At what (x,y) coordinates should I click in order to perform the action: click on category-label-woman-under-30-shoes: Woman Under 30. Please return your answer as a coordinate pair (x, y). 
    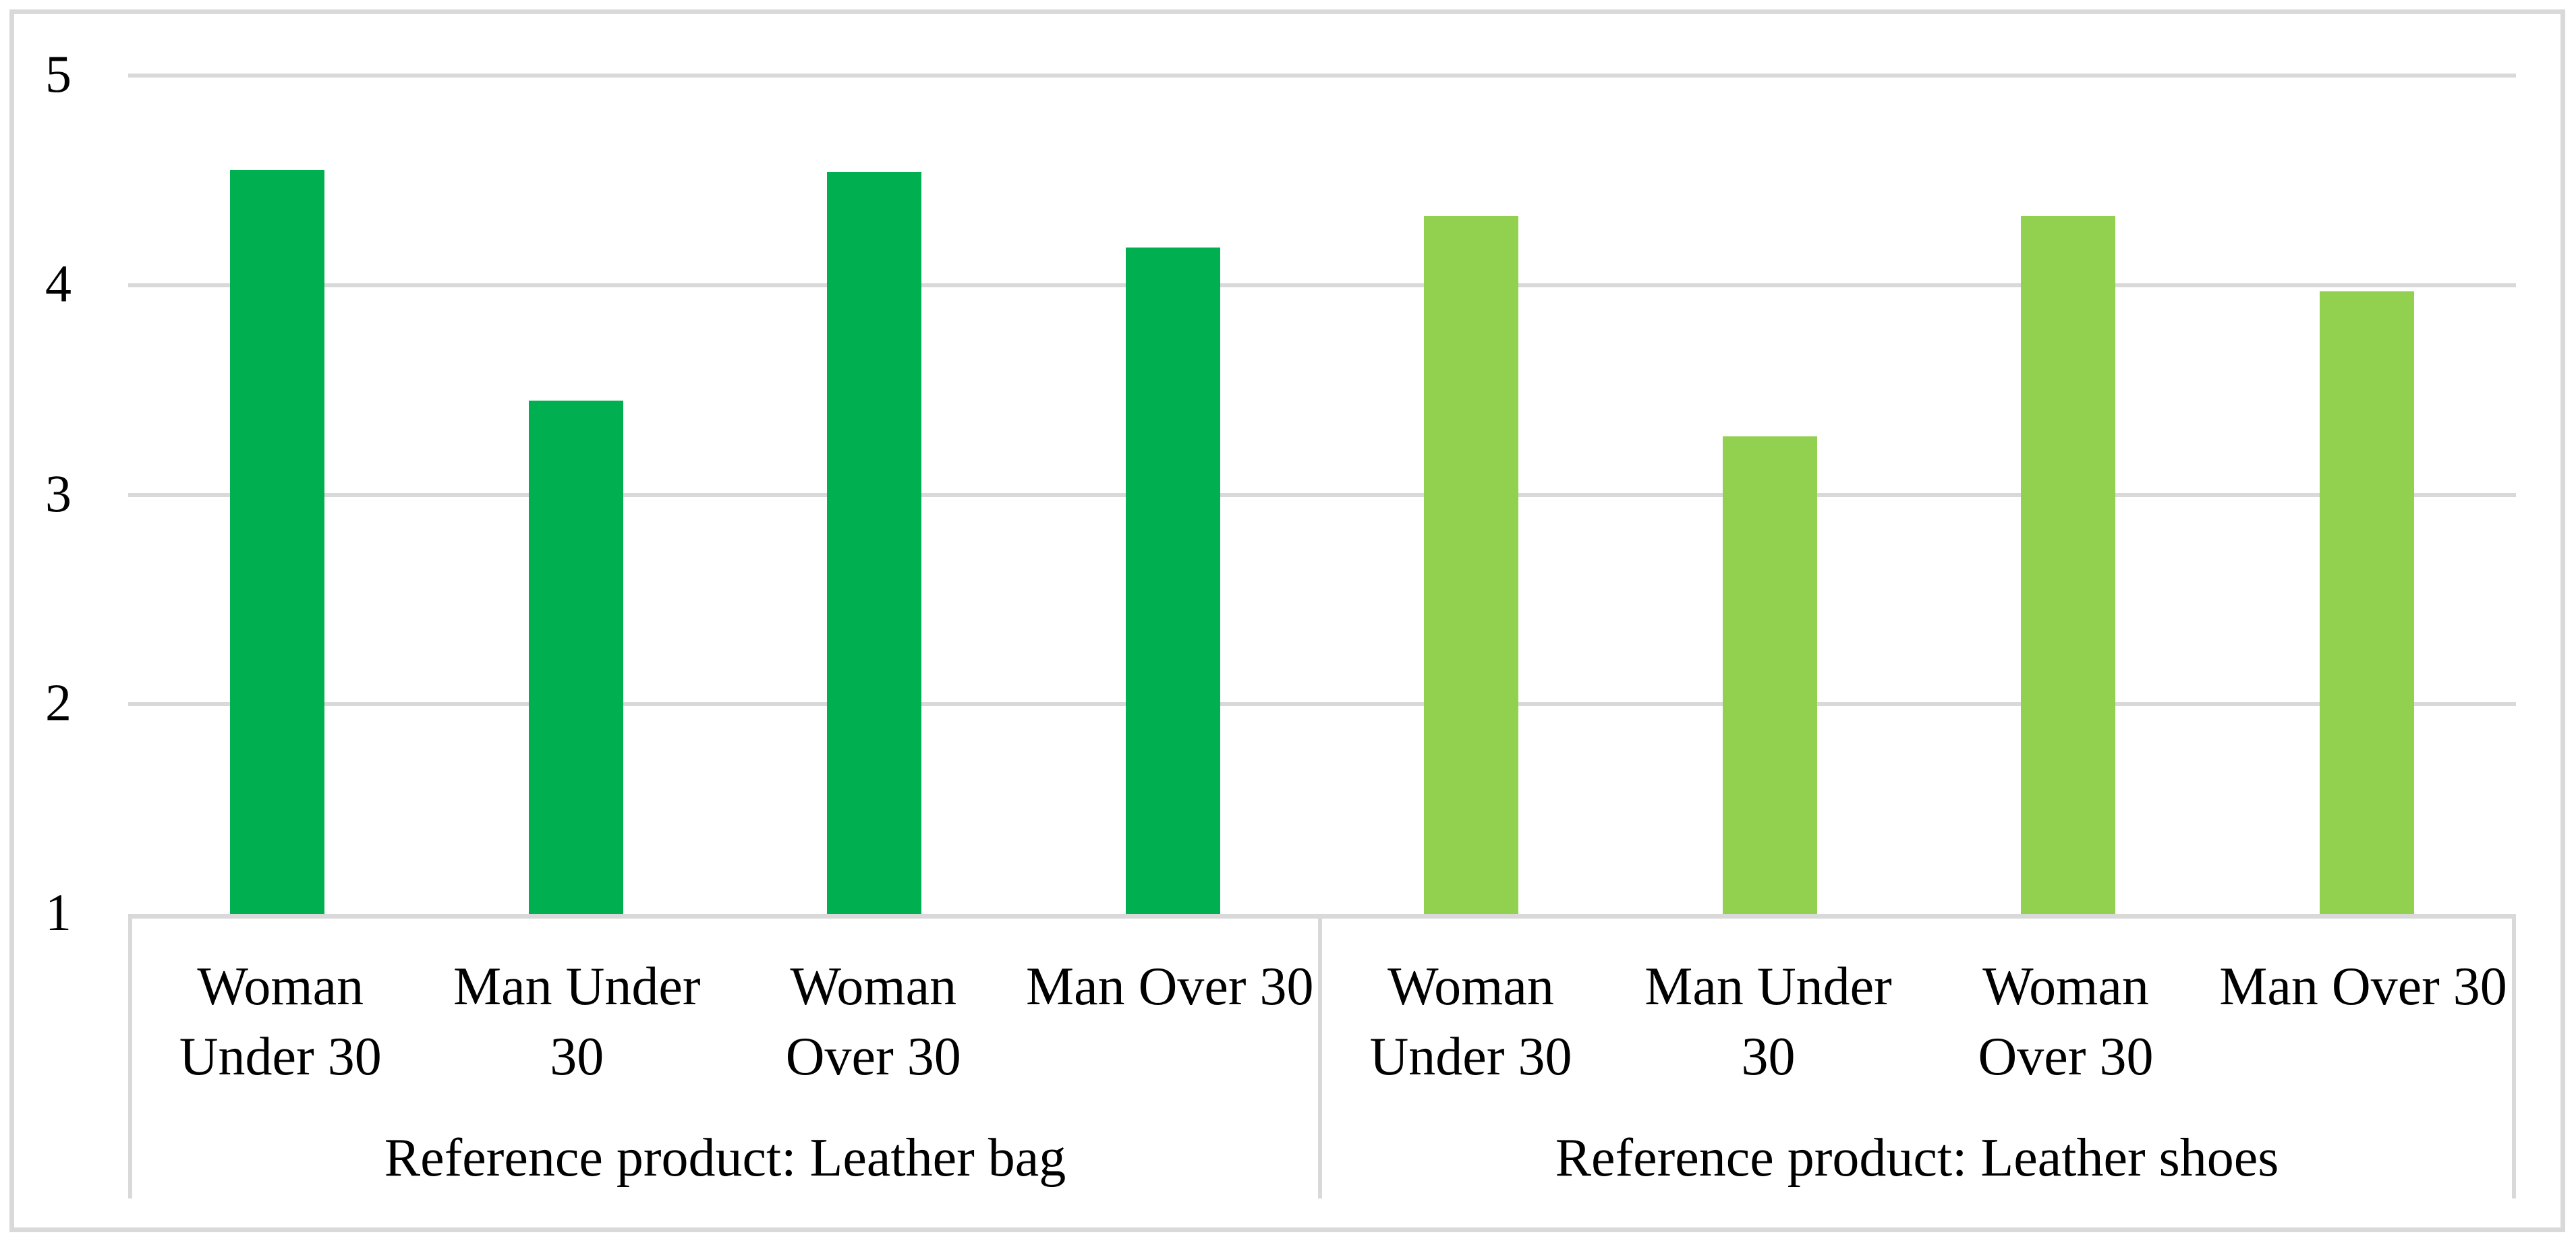
    Looking at the image, I should click on (1470, 1022).